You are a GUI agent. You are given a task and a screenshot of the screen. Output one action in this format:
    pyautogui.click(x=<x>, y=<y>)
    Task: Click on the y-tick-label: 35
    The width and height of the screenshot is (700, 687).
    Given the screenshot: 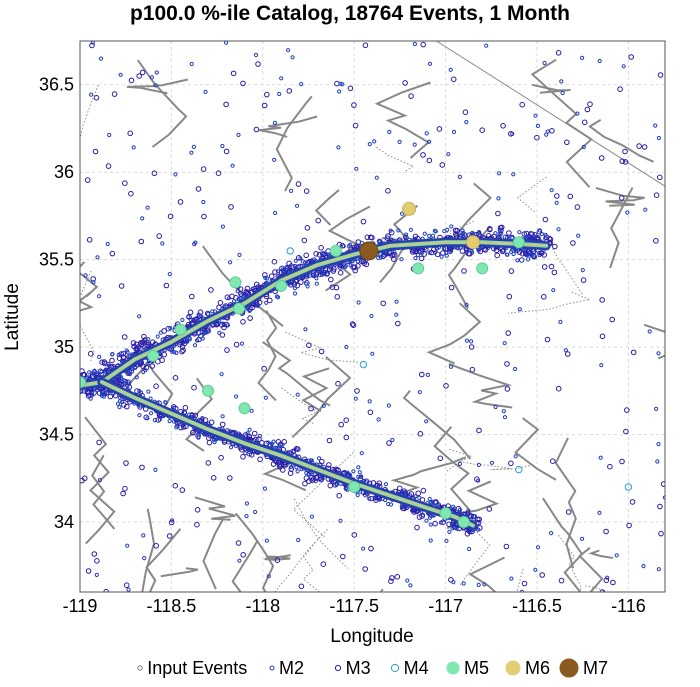 What is the action you would take?
    pyautogui.click(x=64, y=347)
    